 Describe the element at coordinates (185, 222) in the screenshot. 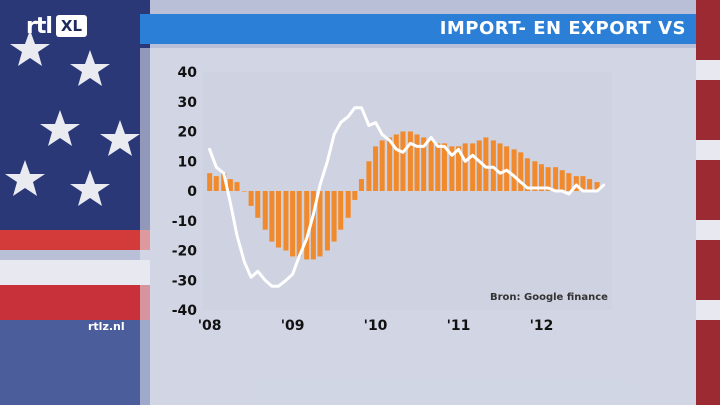

I see `y-tick-label: -10` at that location.